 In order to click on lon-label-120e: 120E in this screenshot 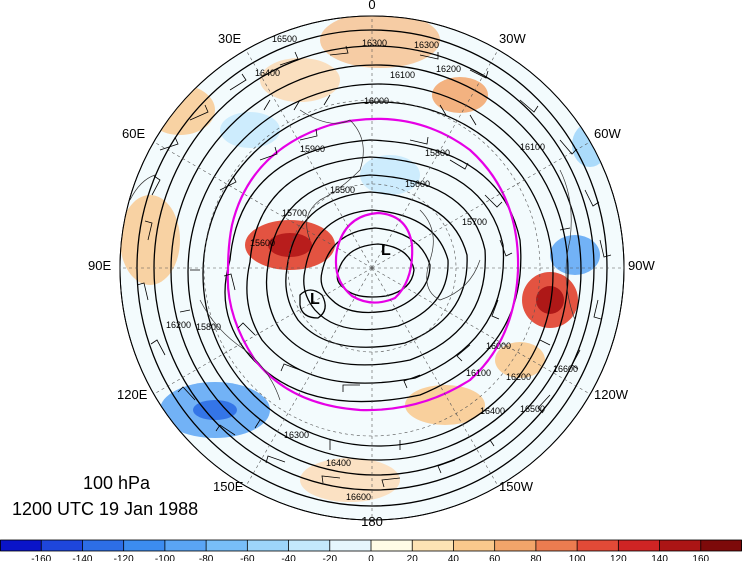, I will do `click(132, 394)`.